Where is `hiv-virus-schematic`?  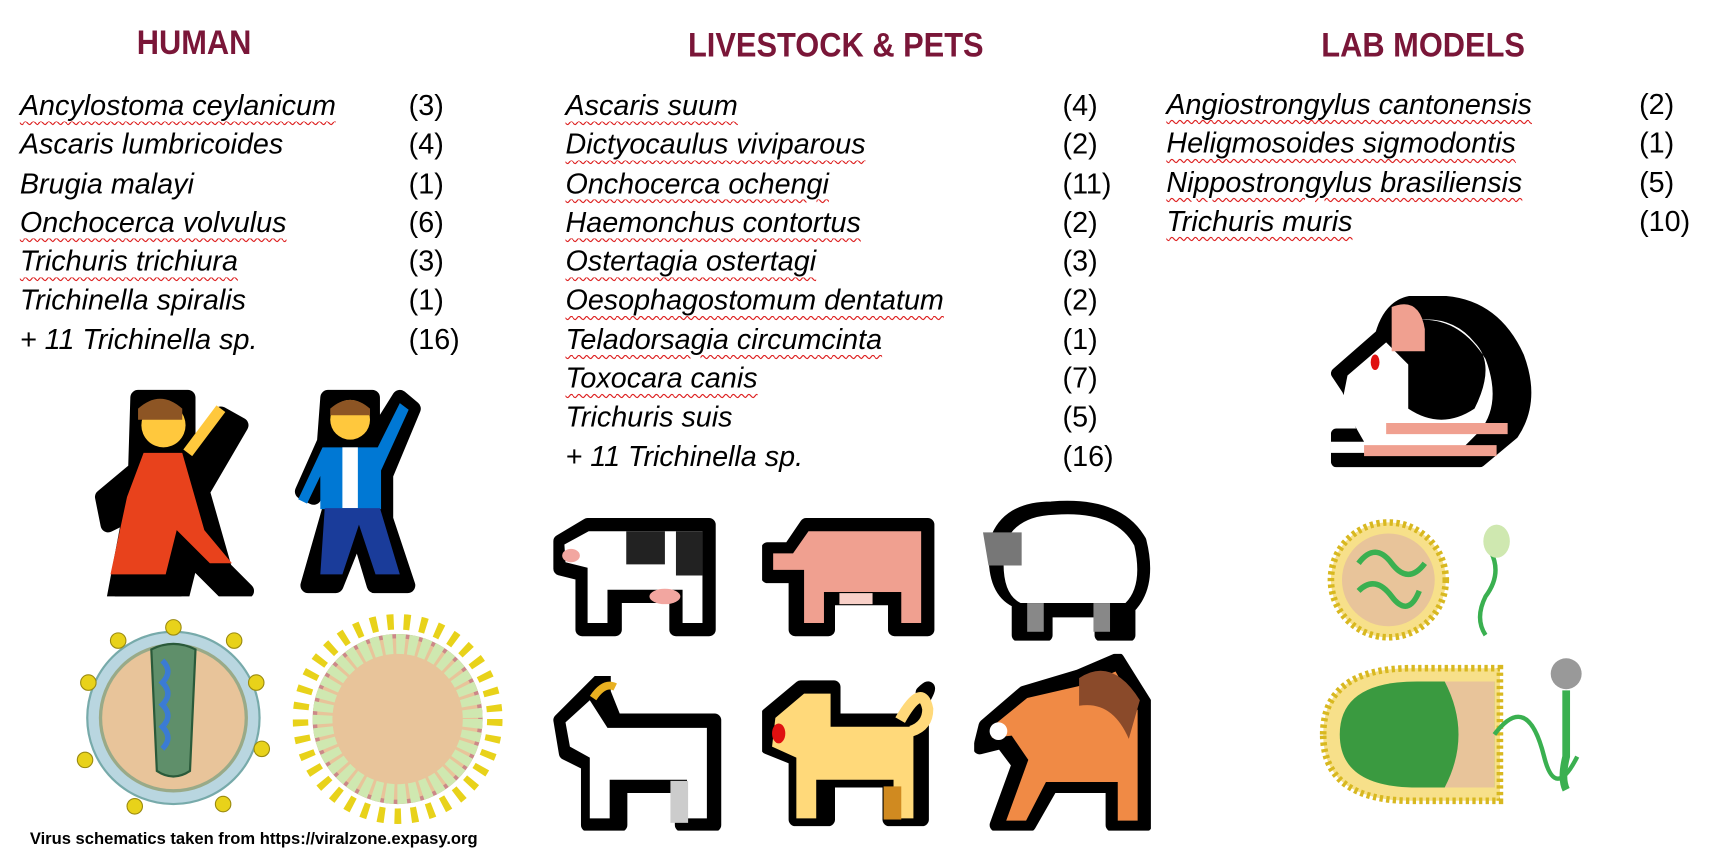
hiv-virus-schematic is located at coordinates (173, 717).